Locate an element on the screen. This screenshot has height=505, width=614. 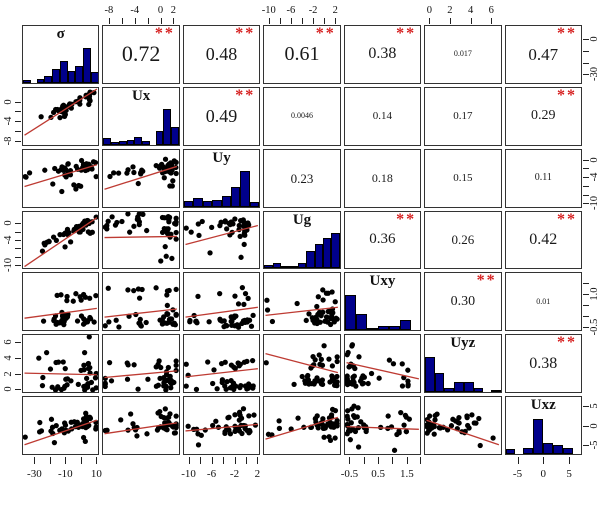
axis-label-bottom: 1.5 is located at coordinates (406, 474).